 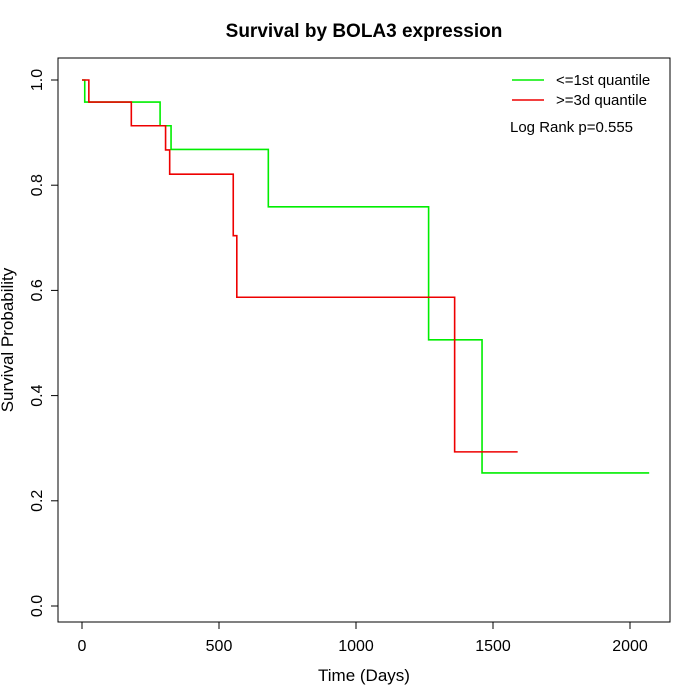 I want to click on chart-title: Survival by BOLA3 expression, so click(x=364, y=31).